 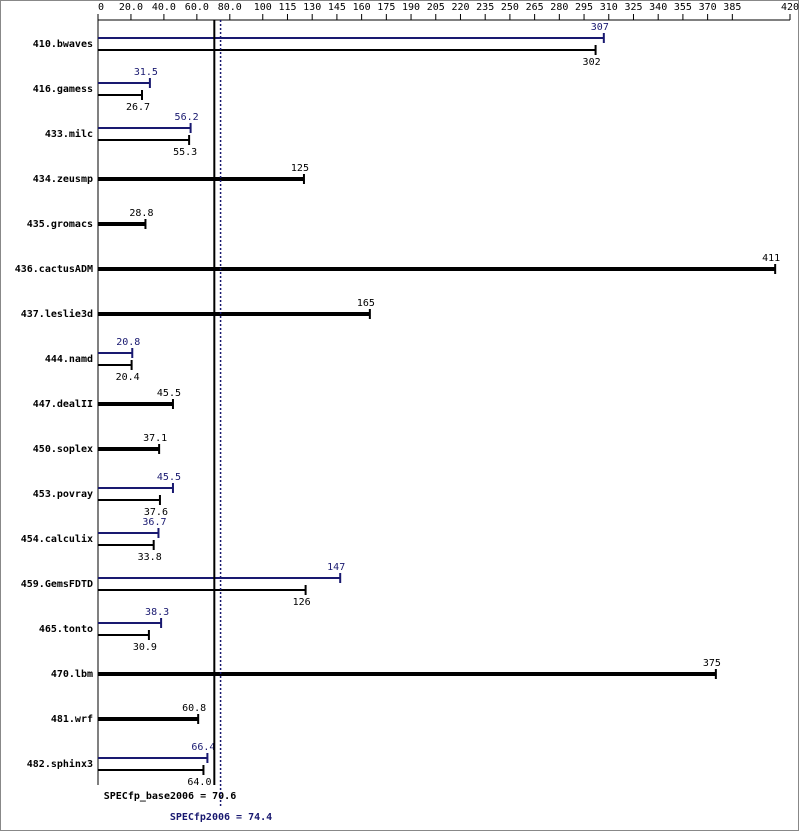 What do you see at coordinates (559, 7) in the screenshot?
I see `x-tick-label: 280` at bounding box center [559, 7].